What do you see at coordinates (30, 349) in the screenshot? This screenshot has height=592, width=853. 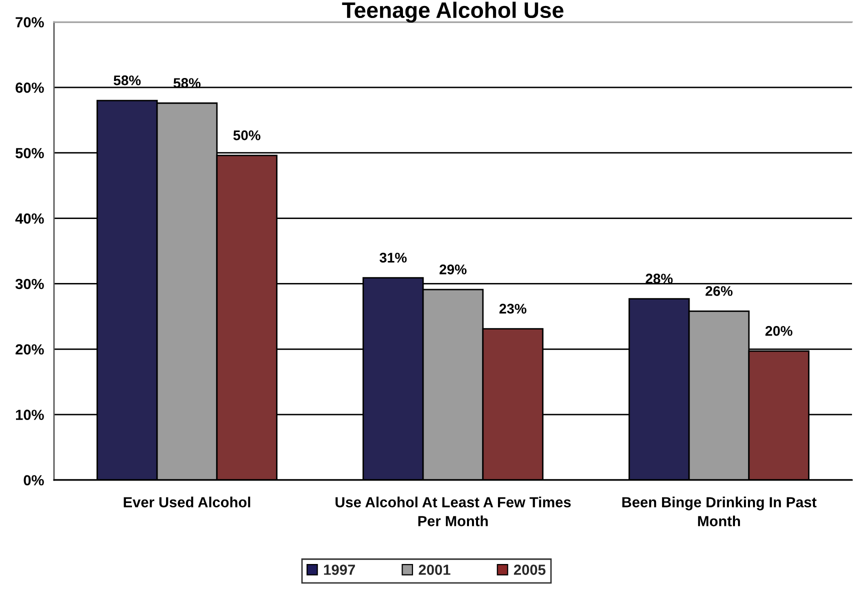 I see `y-tick-label: 20%` at bounding box center [30, 349].